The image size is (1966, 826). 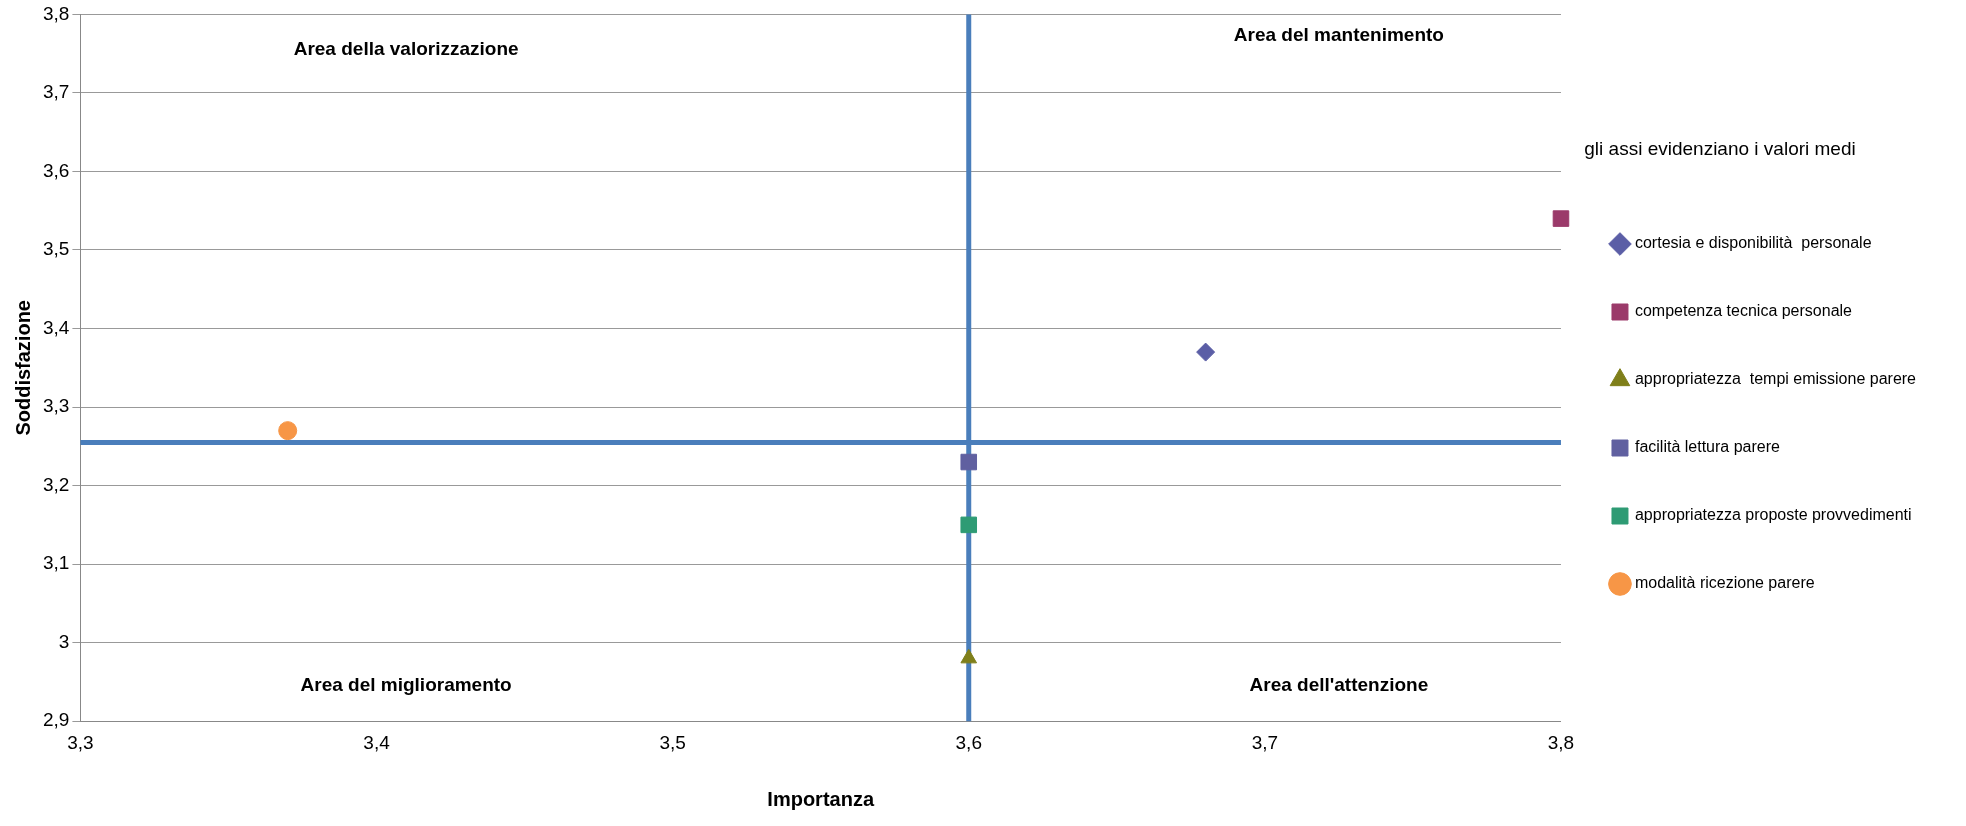 I want to click on annotation: Area del mantenimento, so click(x=1338, y=34).